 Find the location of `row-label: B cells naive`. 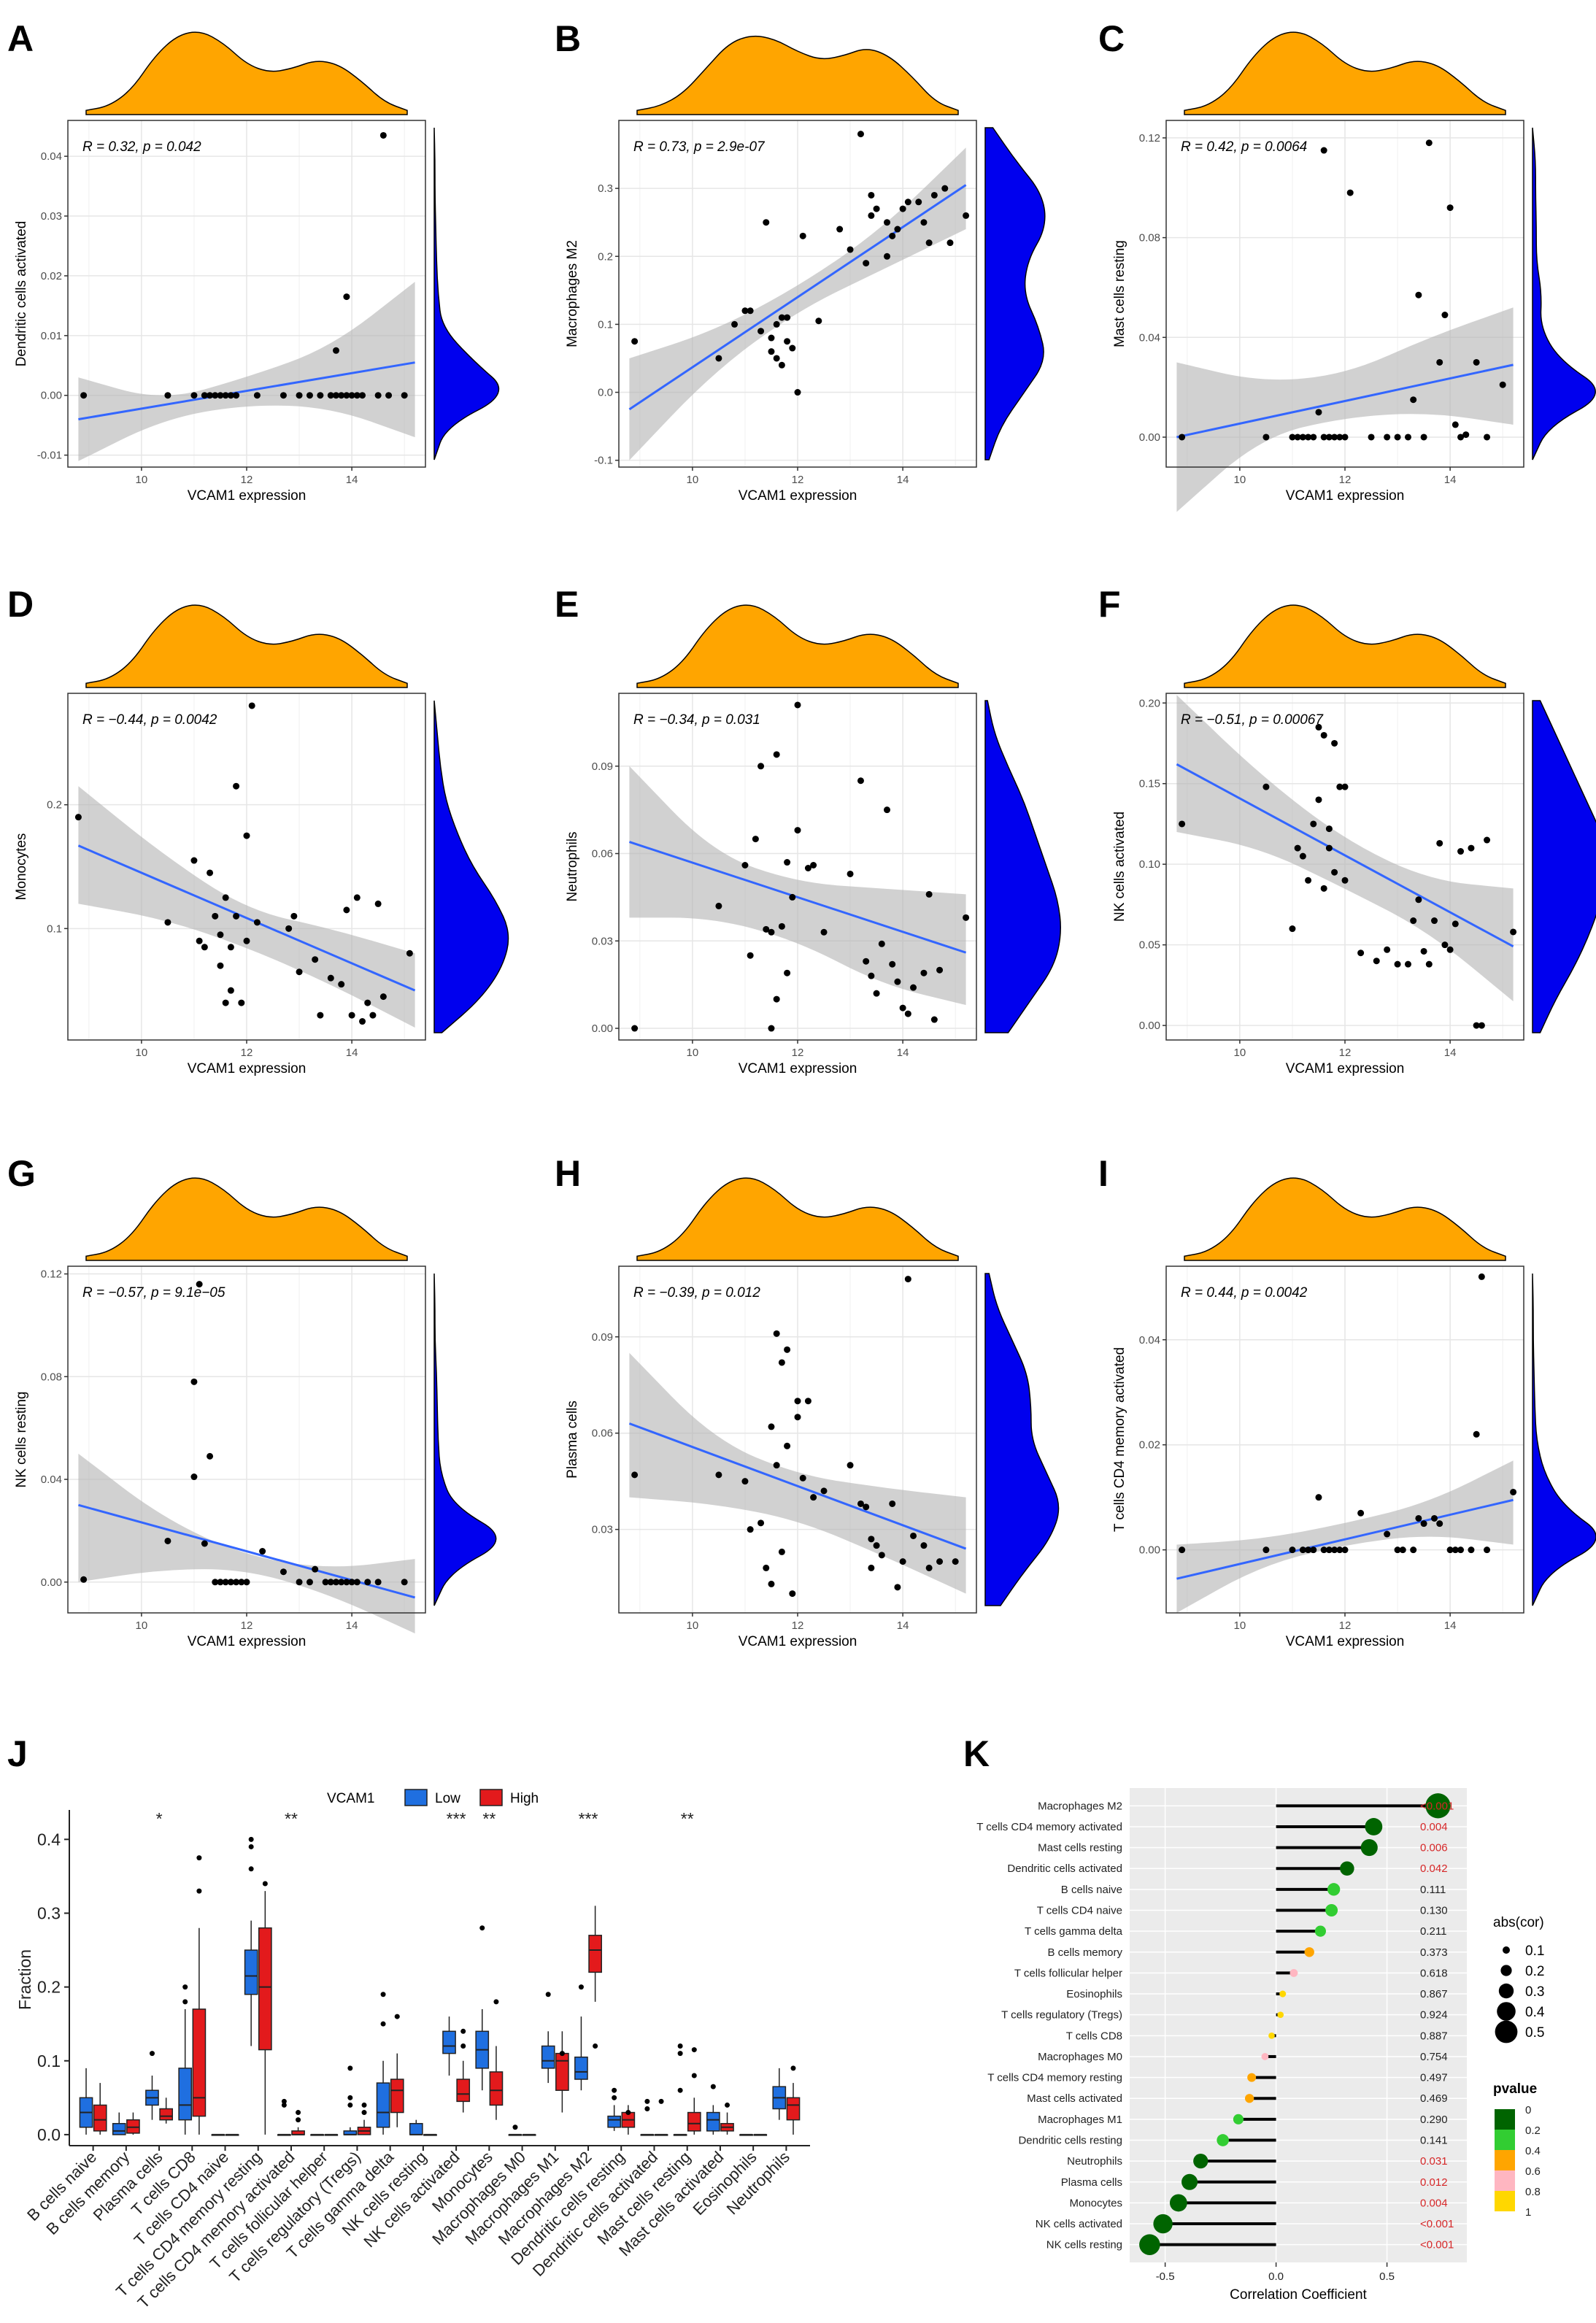

row-label: B cells naive is located at coordinates (1091, 1890).